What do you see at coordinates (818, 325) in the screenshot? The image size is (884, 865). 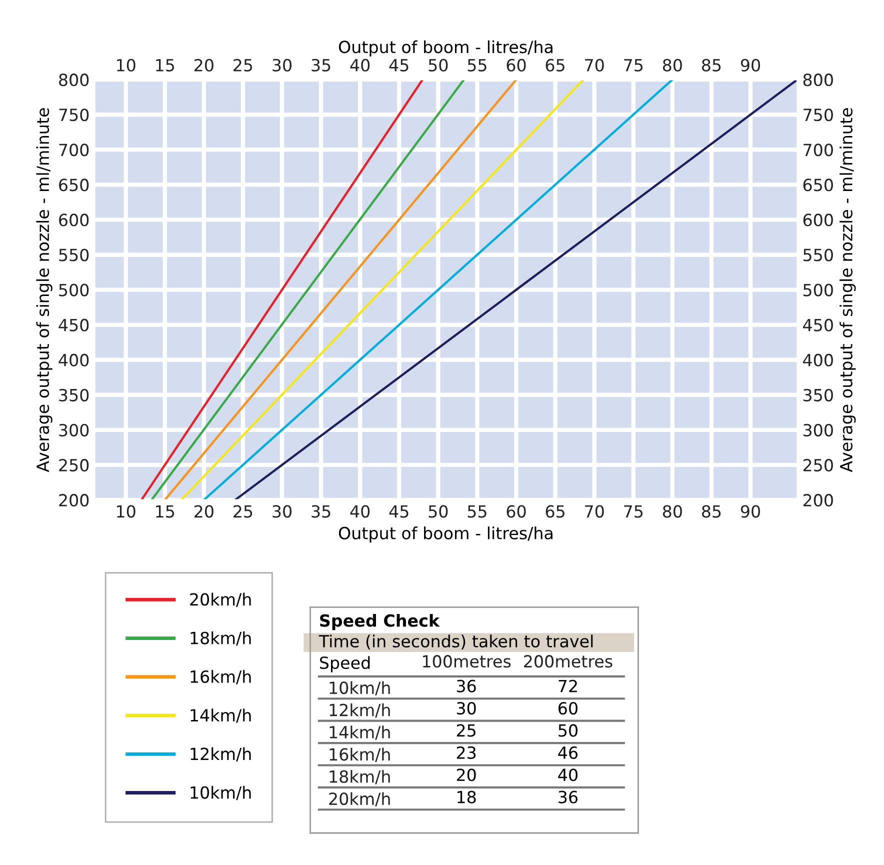 I see `y2-tick-label: 450` at bounding box center [818, 325].